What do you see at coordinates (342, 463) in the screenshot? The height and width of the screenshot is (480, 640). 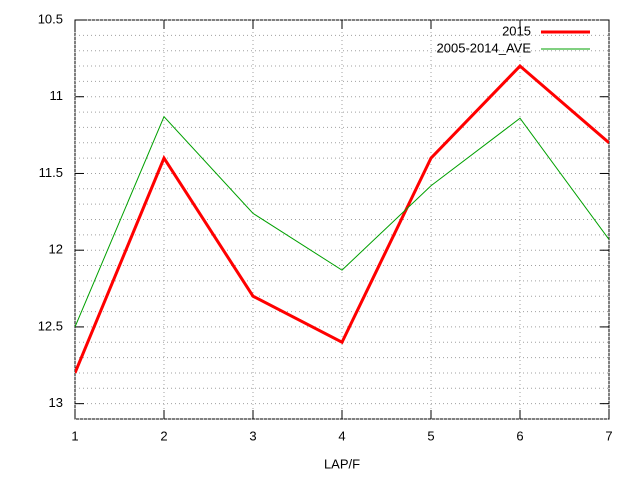 I see `x-axis-label: LAP/F` at bounding box center [342, 463].